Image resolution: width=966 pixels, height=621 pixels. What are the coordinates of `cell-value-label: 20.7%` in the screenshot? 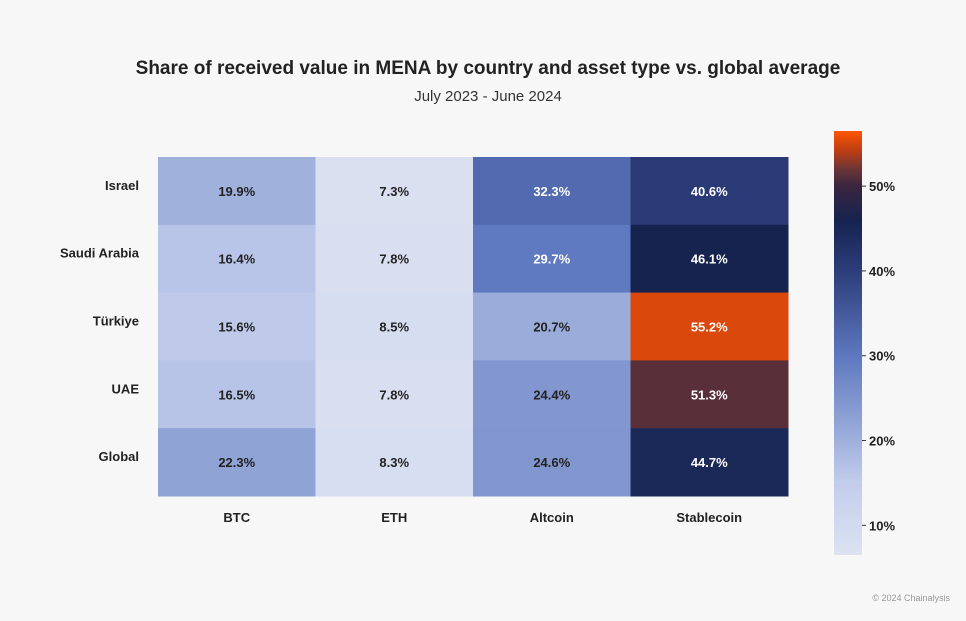 It's located at (551, 327).